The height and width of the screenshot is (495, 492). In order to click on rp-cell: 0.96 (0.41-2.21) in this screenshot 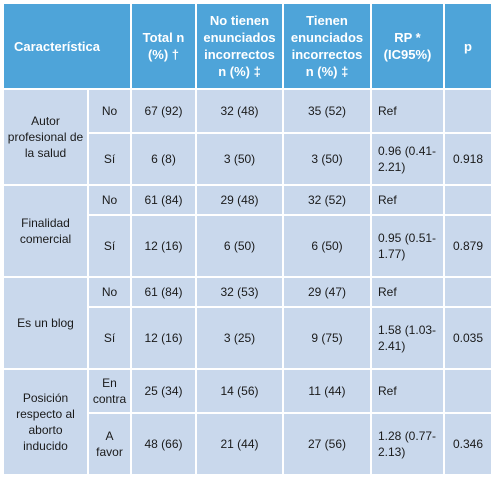, I will do `click(407, 159)`.